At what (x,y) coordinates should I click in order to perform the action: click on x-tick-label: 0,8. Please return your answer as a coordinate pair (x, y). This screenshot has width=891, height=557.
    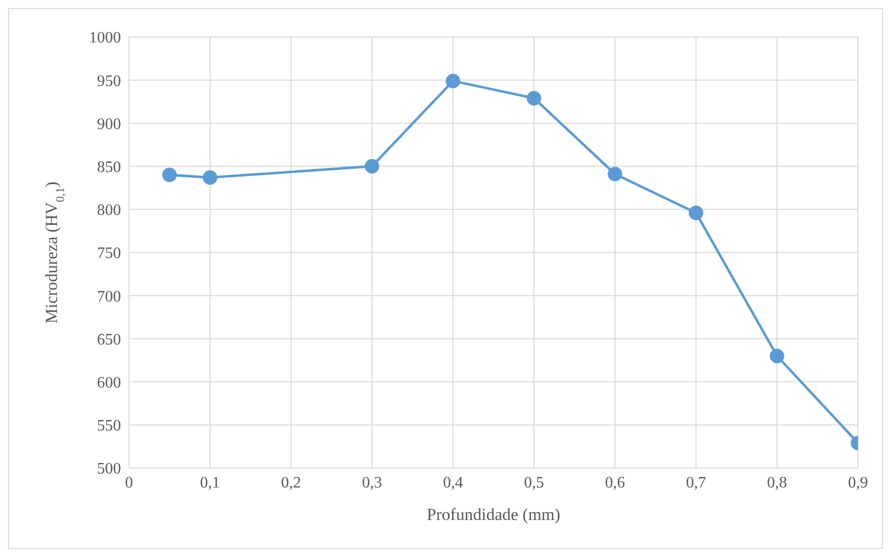
    Looking at the image, I should click on (777, 483).